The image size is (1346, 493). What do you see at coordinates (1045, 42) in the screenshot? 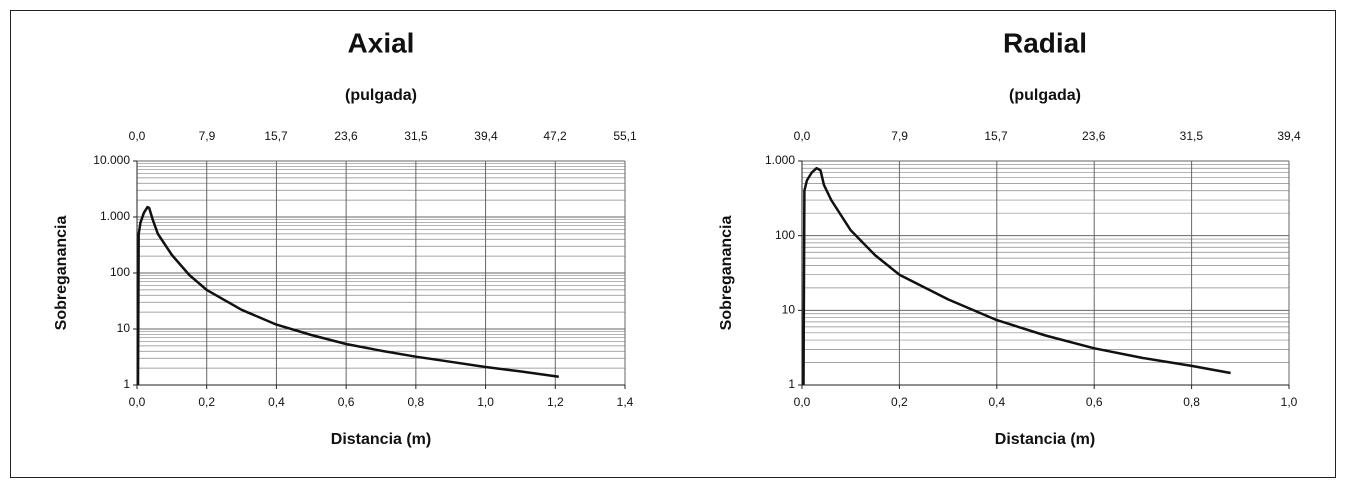
I see `chart-title: Radial` at bounding box center [1045, 42].